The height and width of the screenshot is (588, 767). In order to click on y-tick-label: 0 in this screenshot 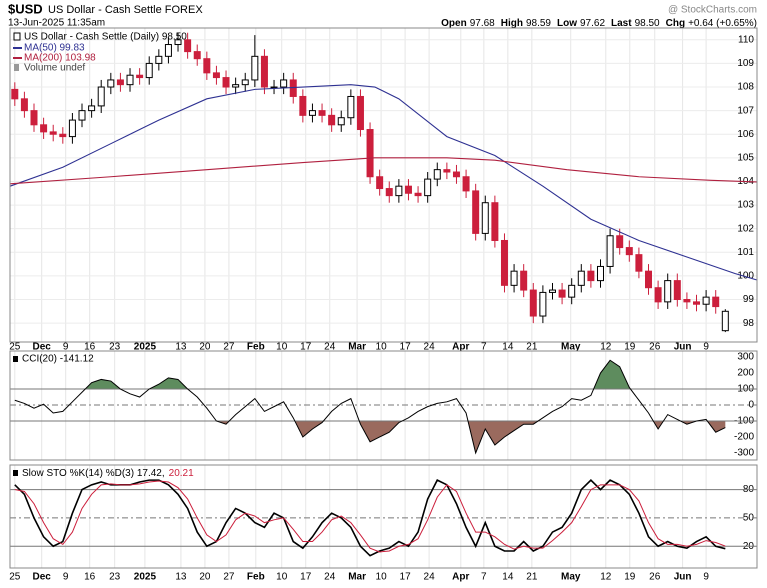, I will do `click(751, 405)`.